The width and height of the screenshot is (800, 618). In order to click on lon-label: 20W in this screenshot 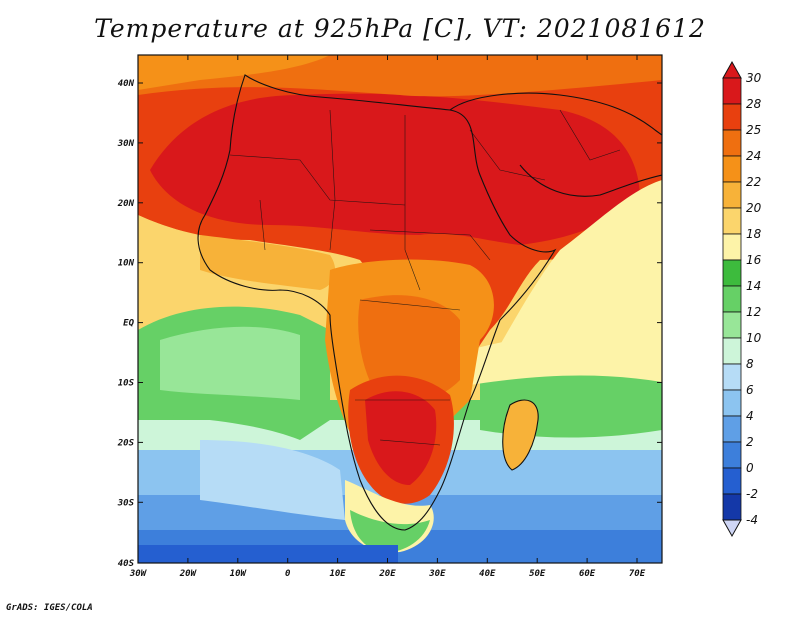, I will do `click(188, 574)`.